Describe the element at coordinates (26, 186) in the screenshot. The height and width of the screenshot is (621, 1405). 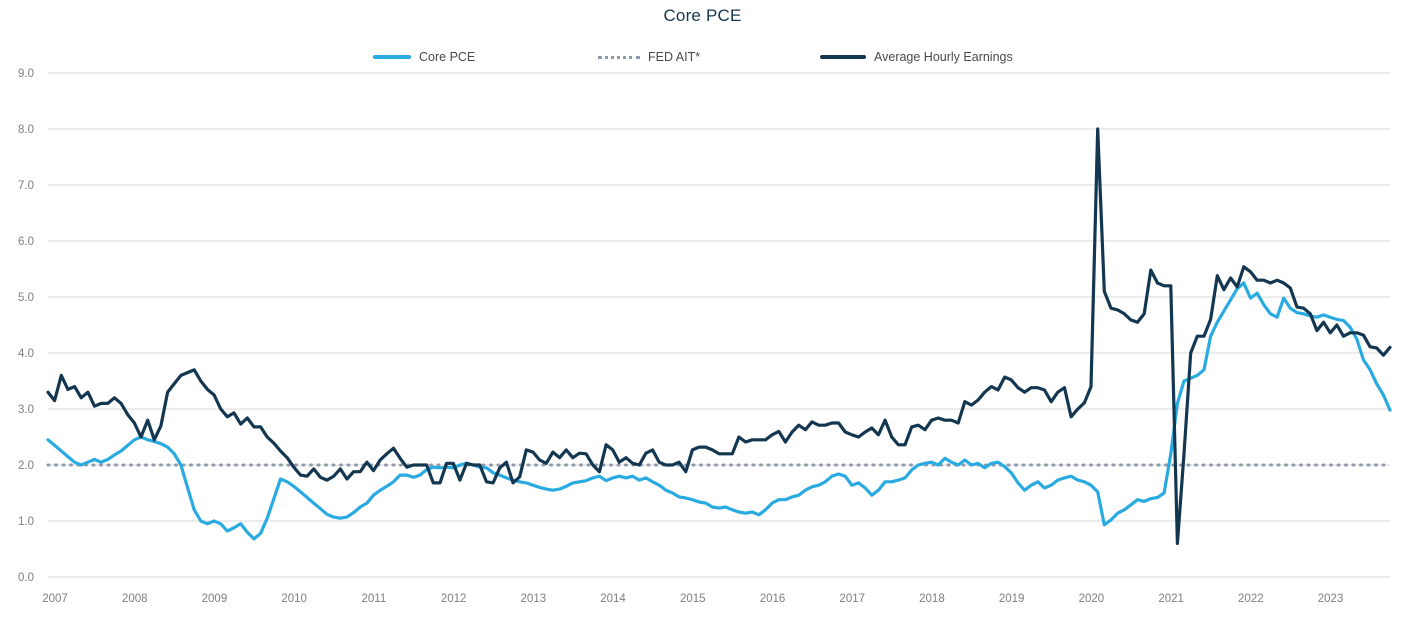
I see `y-axis-label: 7.0` at that location.